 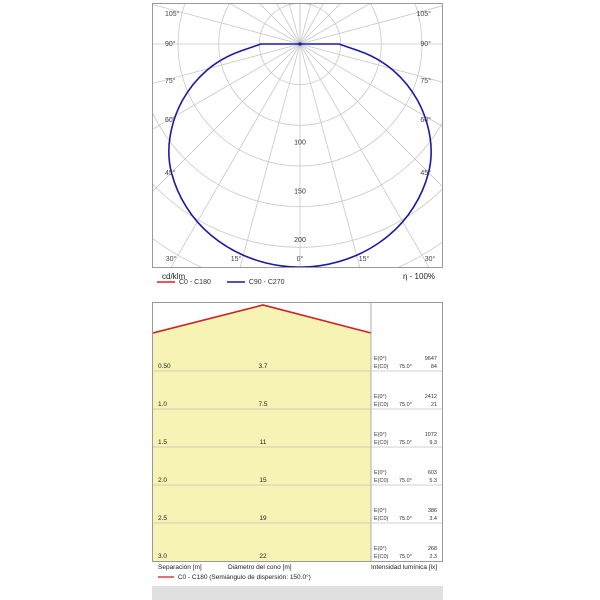 I want to click on radial-tick-label: 150, so click(x=300, y=191).